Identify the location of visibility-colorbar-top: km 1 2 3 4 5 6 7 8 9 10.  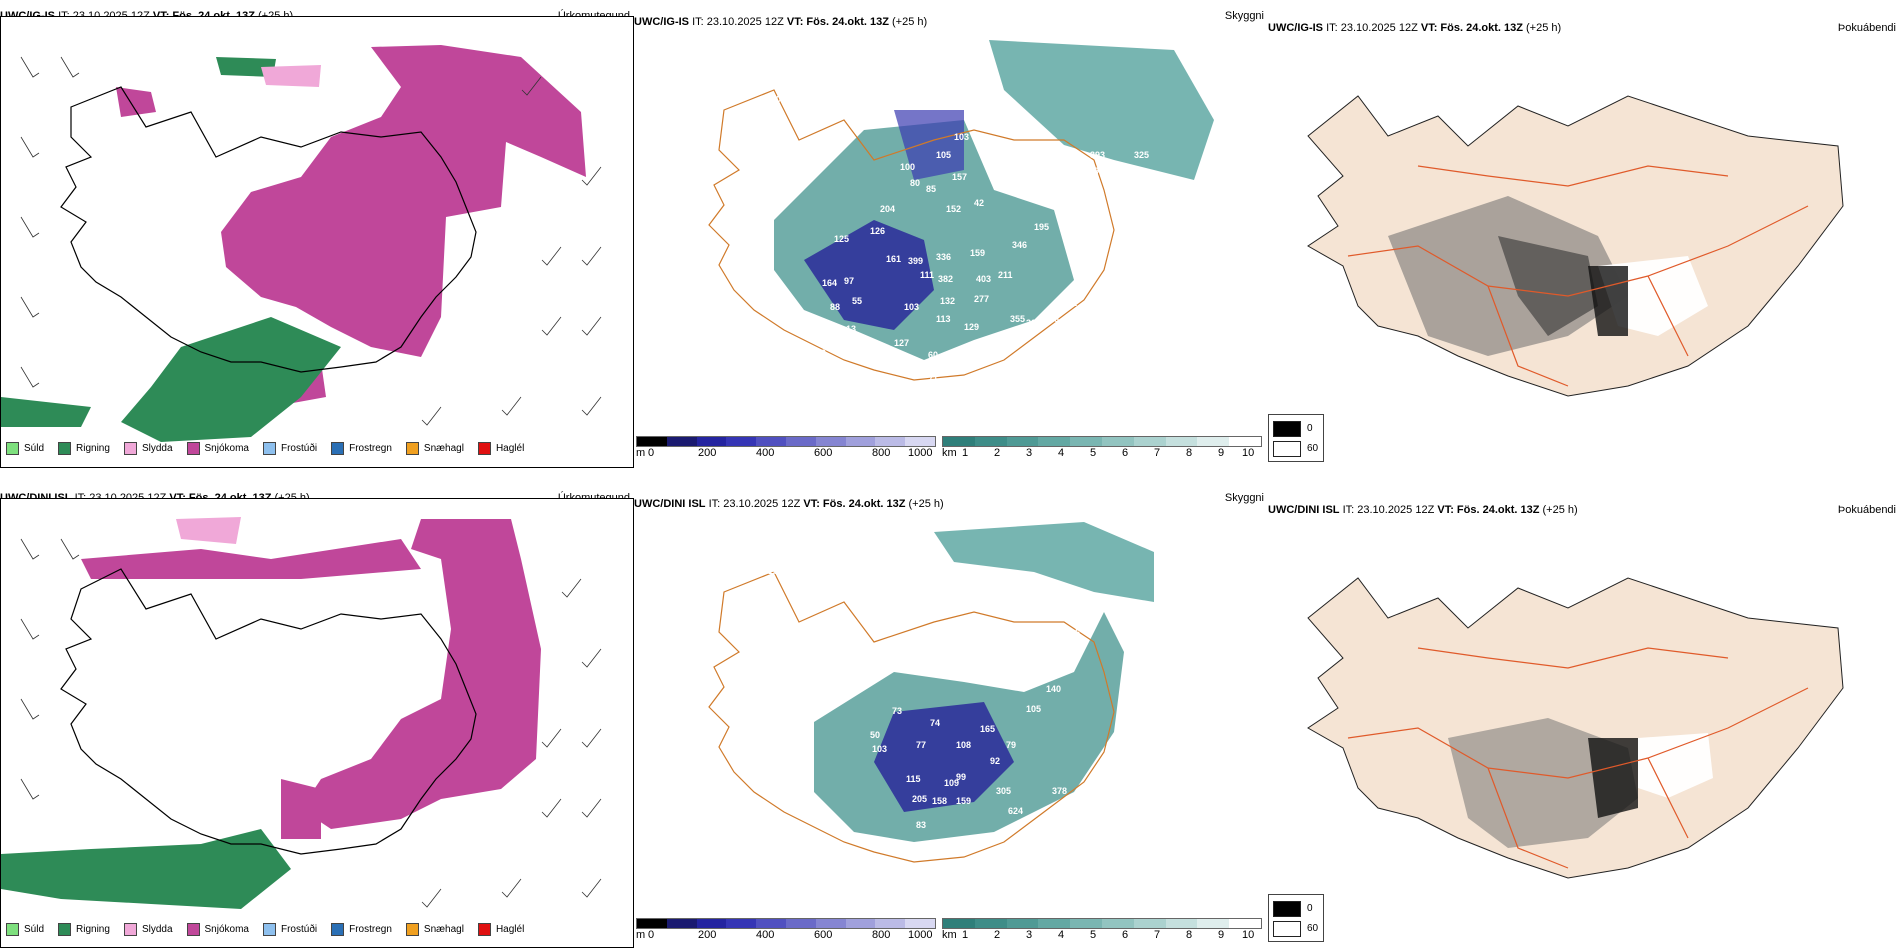
(1102, 448).